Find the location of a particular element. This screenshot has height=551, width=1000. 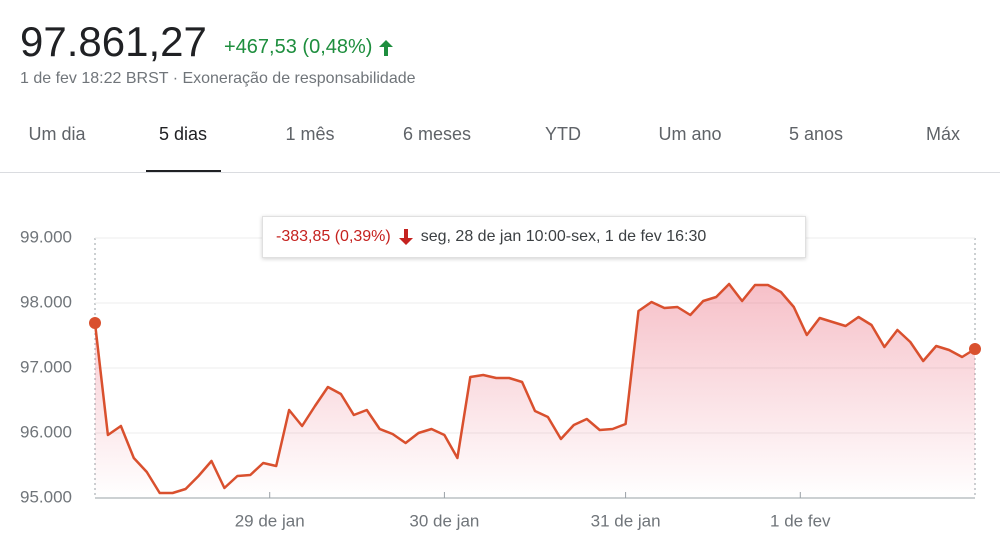

tooltip-change: -383,85 (0,39%) is located at coordinates (333, 236).